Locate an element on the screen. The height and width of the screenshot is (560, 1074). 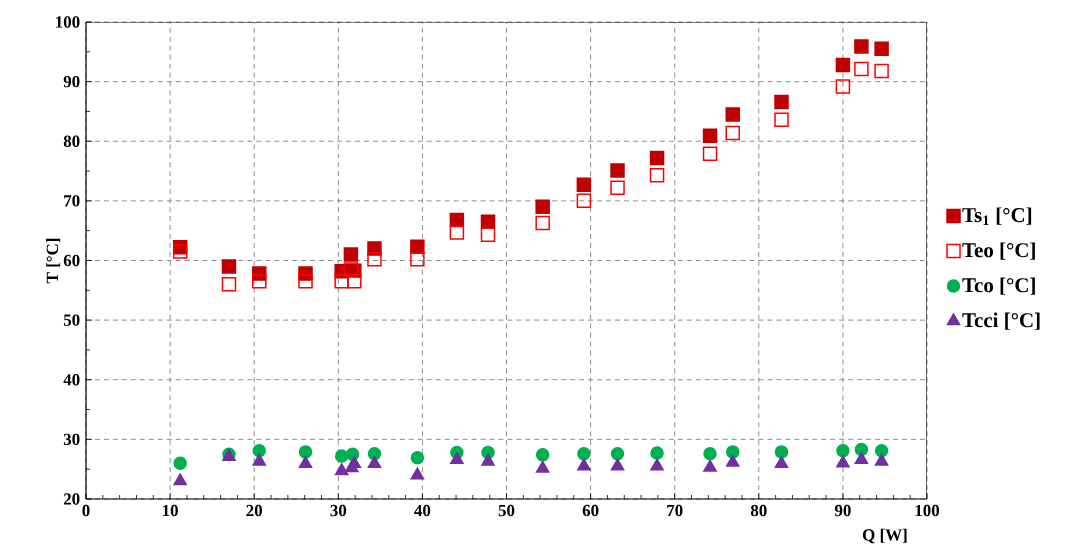
y-tick-label: 70 is located at coordinates (72, 201).